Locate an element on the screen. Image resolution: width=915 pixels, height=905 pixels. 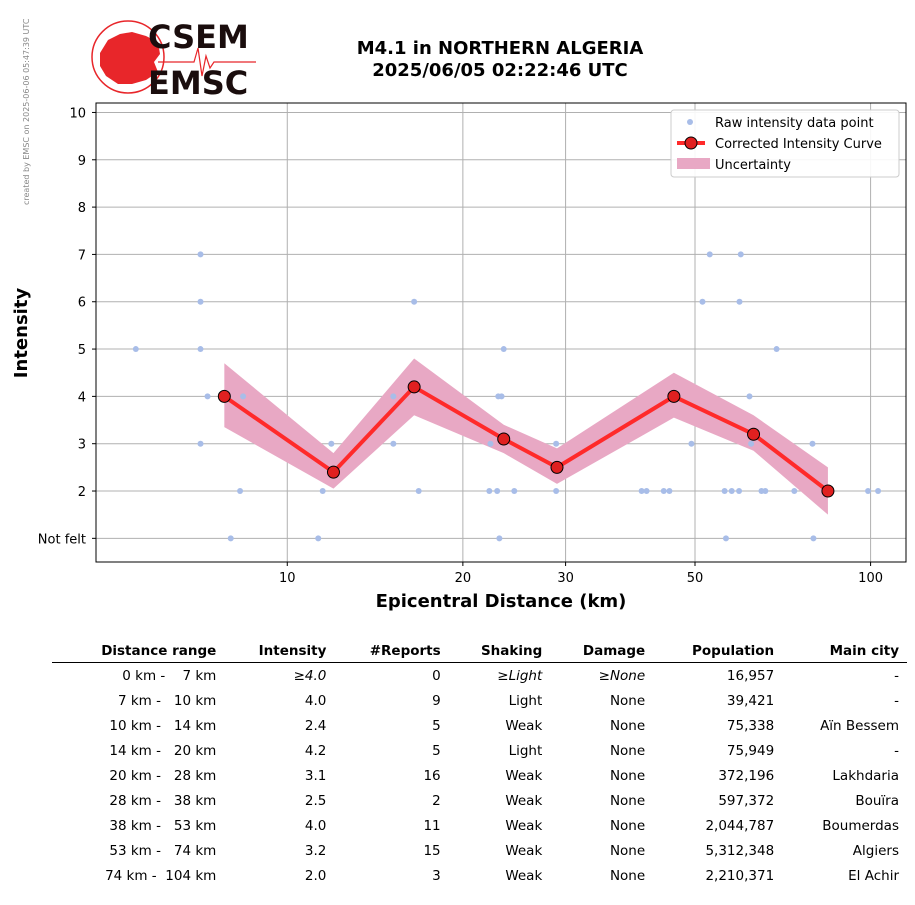
table-row: 7 km - 10 km 4.0 9 Light None 39,421 - is located at coordinates (479, 700).